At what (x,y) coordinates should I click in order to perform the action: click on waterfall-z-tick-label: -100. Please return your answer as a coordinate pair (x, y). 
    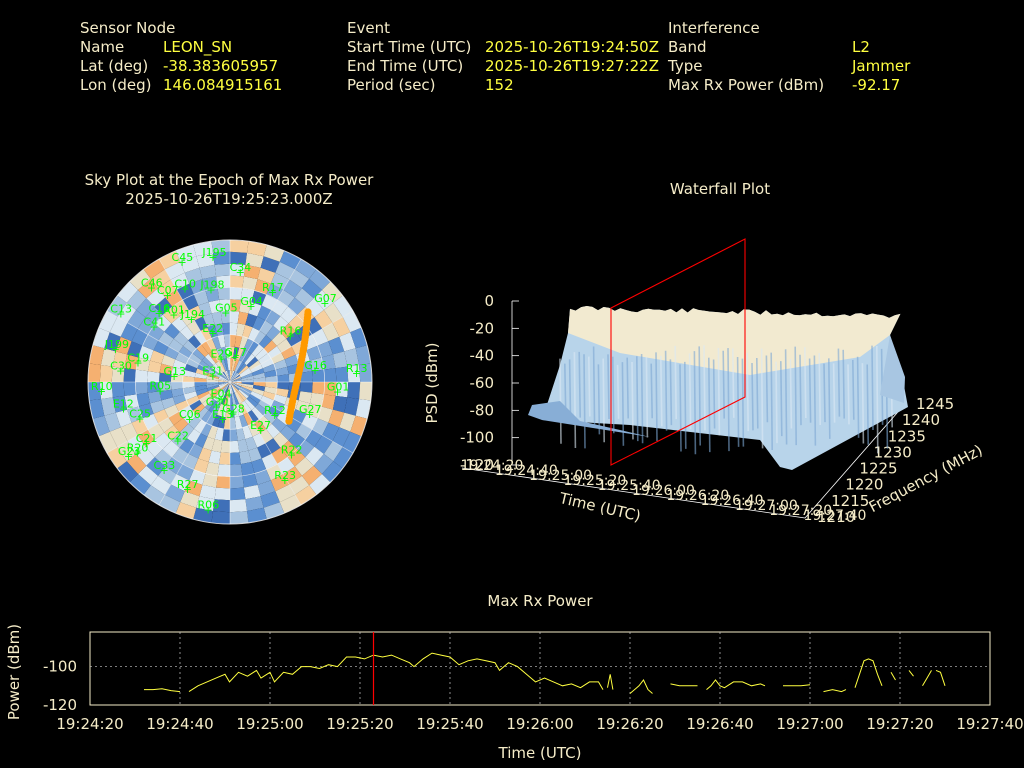
    Looking at the image, I should click on (477, 438).